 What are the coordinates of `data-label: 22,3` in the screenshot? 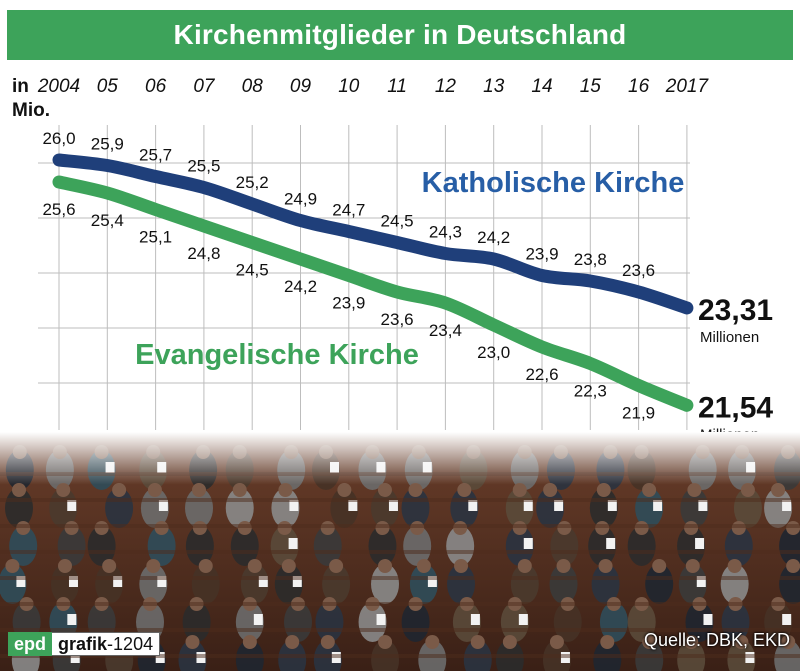 It's located at (590, 391).